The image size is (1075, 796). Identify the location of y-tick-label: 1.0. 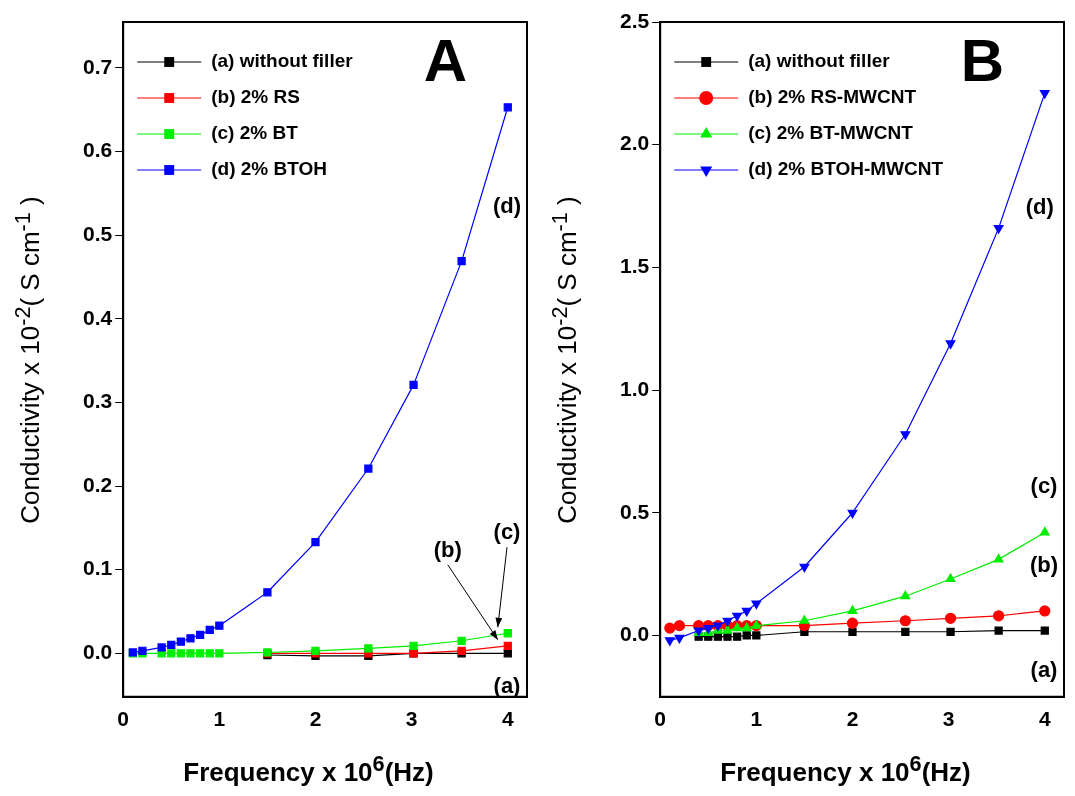
(634, 388).